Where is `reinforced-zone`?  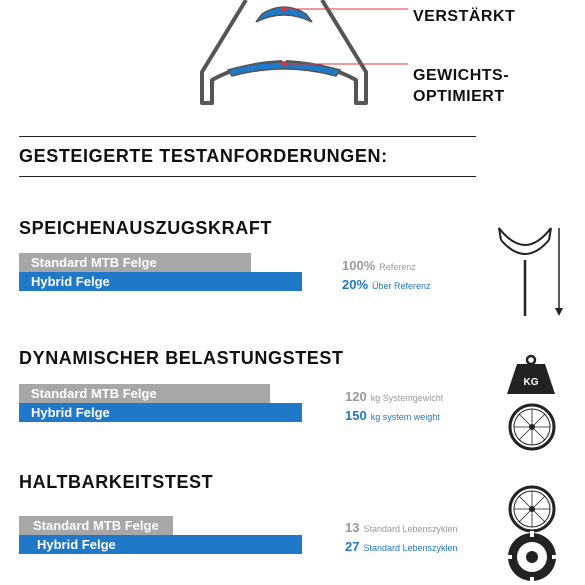 reinforced-zone is located at coordinates (284, 14).